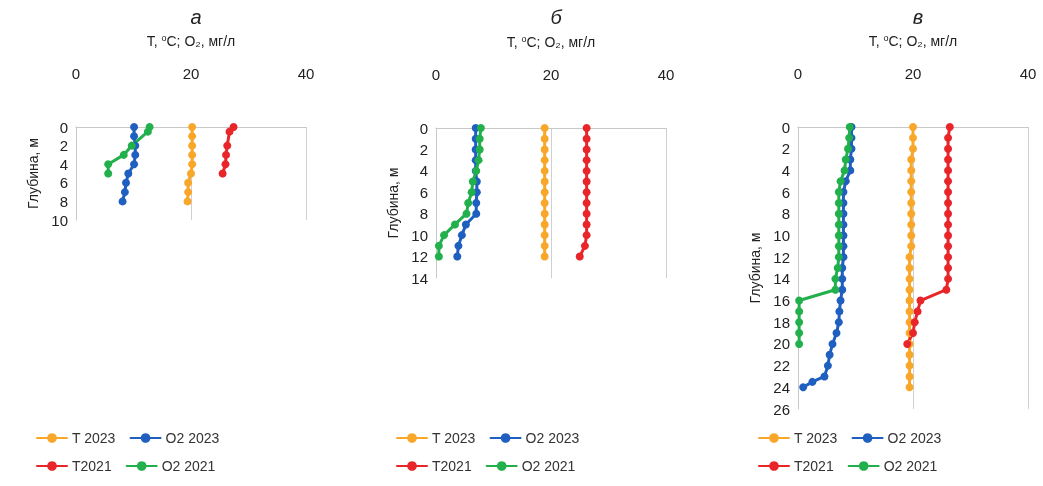 The image size is (1043, 486). I want to click on y-tick-label: 24, so click(781, 387).